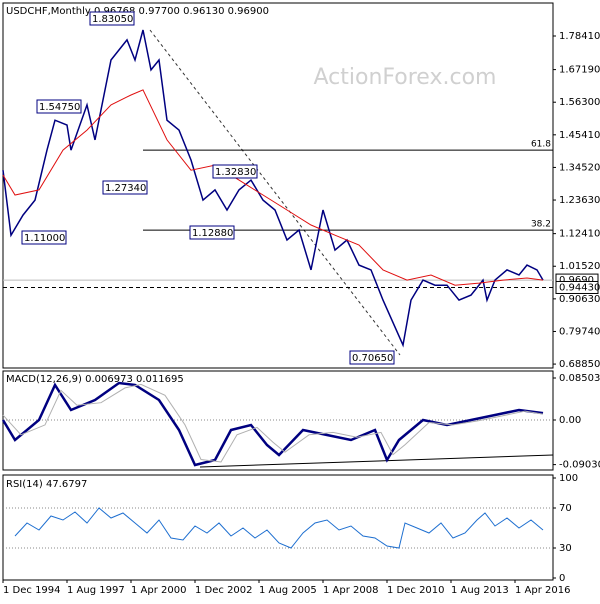 This screenshot has height=604, width=600. Describe the element at coordinates (542, 590) in the screenshot. I see `x-tick-label: 1 Apr 2016` at that location.